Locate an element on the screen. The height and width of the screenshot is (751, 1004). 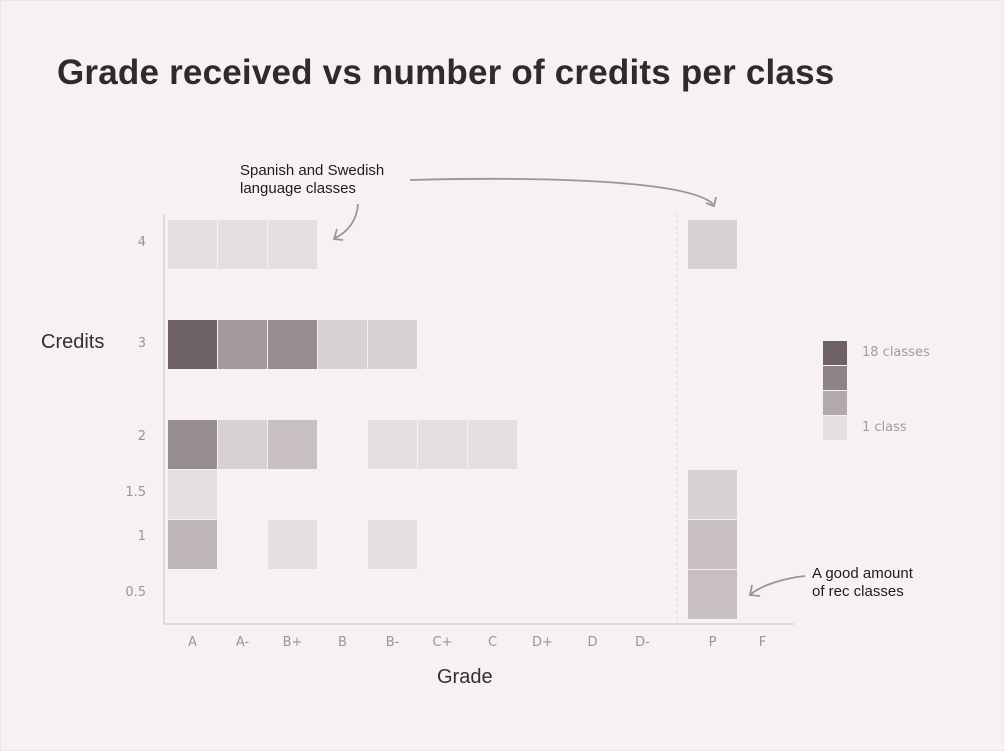
x-tick-label: B is located at coordinates (342, 642).